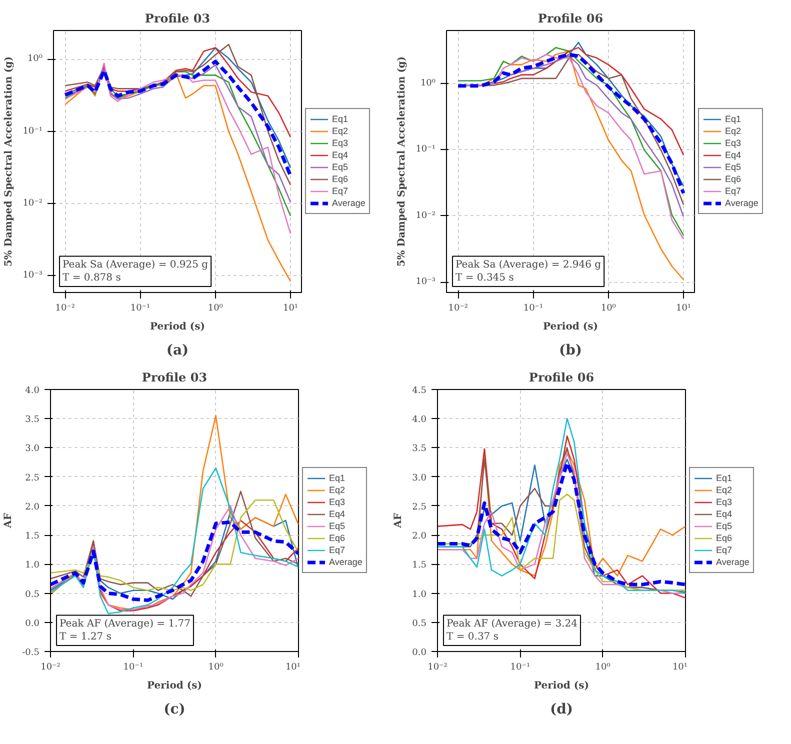 The width and height of the screenshot is (791, 744). What do you see at coordinates (125, 630) in the screenshot?
I see `annotation: Peak AF (Average) = 1.77 T = 1.27 s` at bounding box center [125, 630].